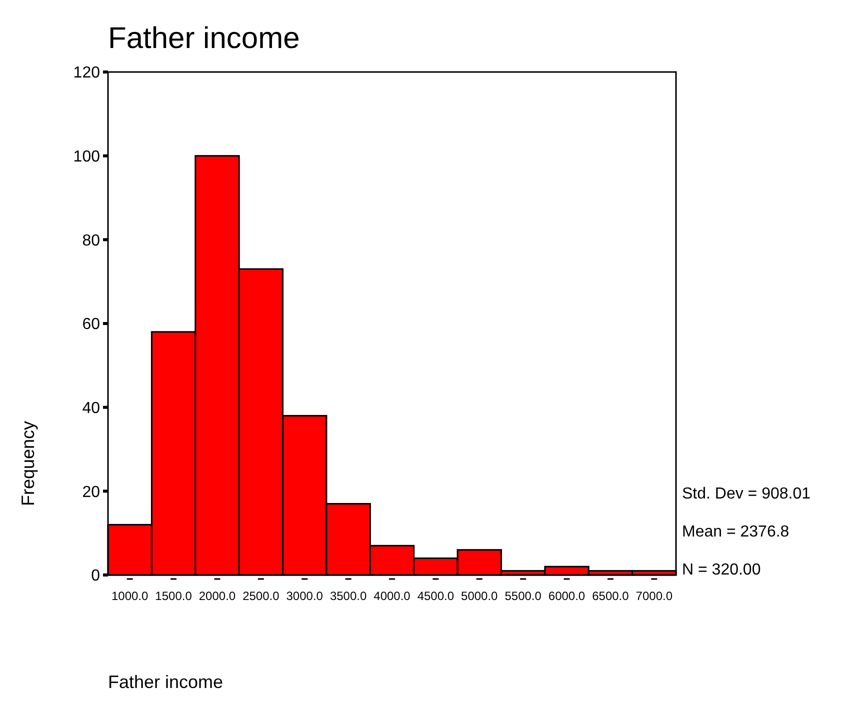 The width and height of the screenshot is (858, 709). I want to click on x-tick-label: 1500.0, so click(173, 596).